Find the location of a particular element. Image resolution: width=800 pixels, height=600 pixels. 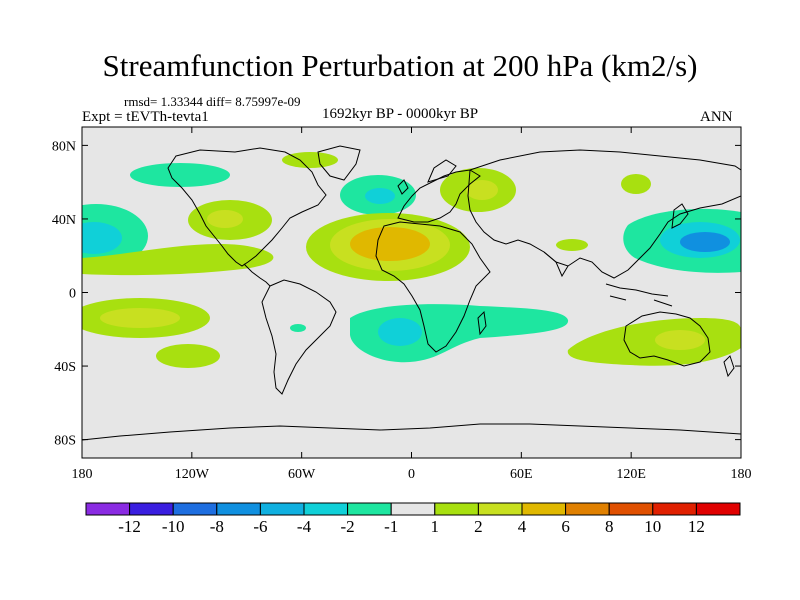

period-label: 1692kyr BP - 0000kyr BP is located at coordinates (400, 114).